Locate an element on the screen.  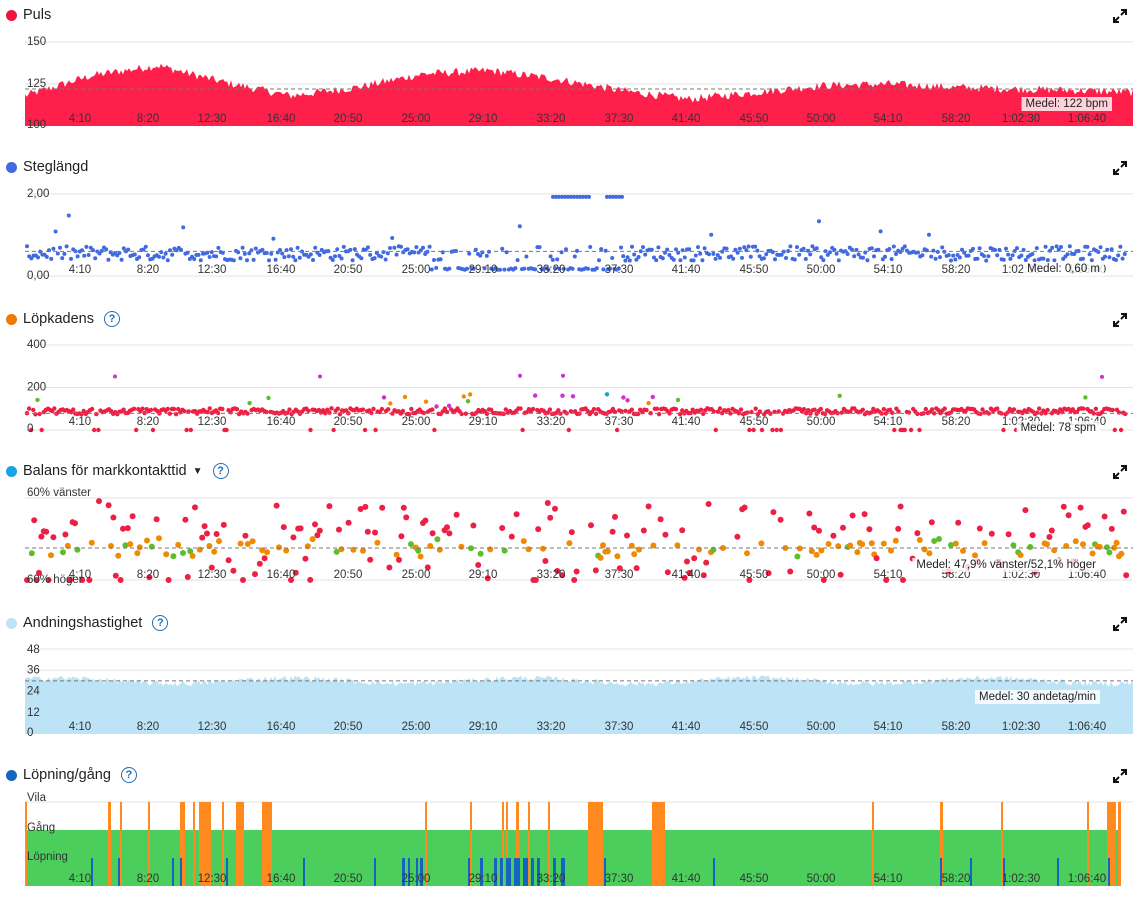
x-tick-label: 25:00 is located at coordinates (416, 879).